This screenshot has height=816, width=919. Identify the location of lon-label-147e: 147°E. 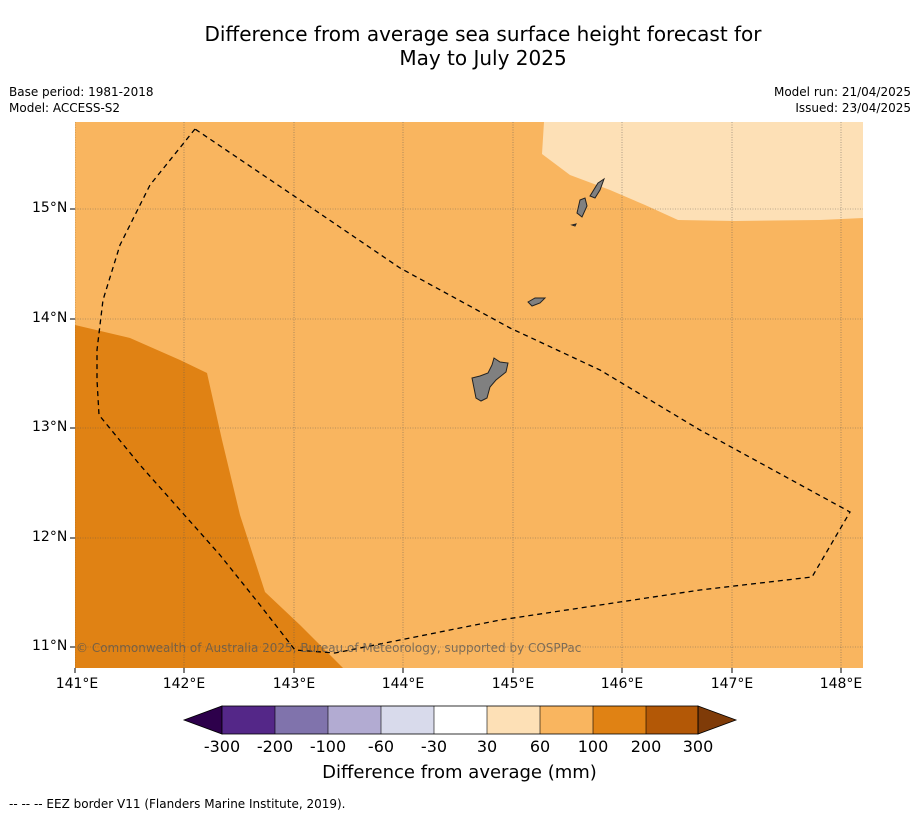
(732, 684).